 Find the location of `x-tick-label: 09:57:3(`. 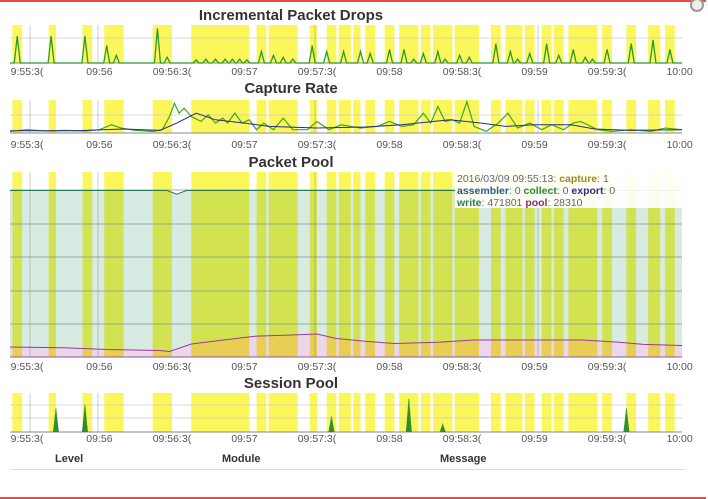

x-tick-label: 09:57:3( is located at coordinates (317, 145).